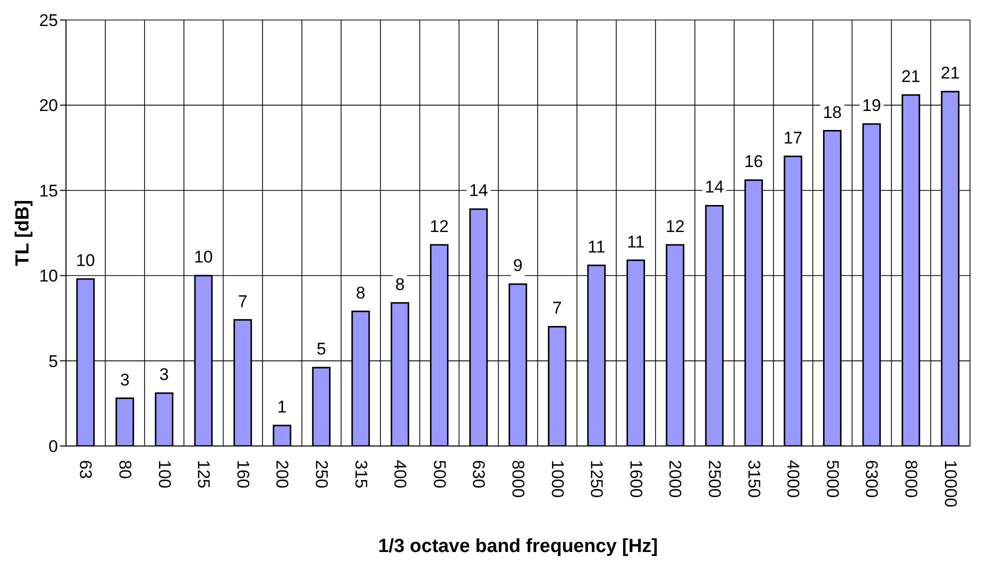 The image size is (984, 564). Describe the element at coordinates (204, 474) in the screenshot. I see `x-tick-label: 125` at that location.